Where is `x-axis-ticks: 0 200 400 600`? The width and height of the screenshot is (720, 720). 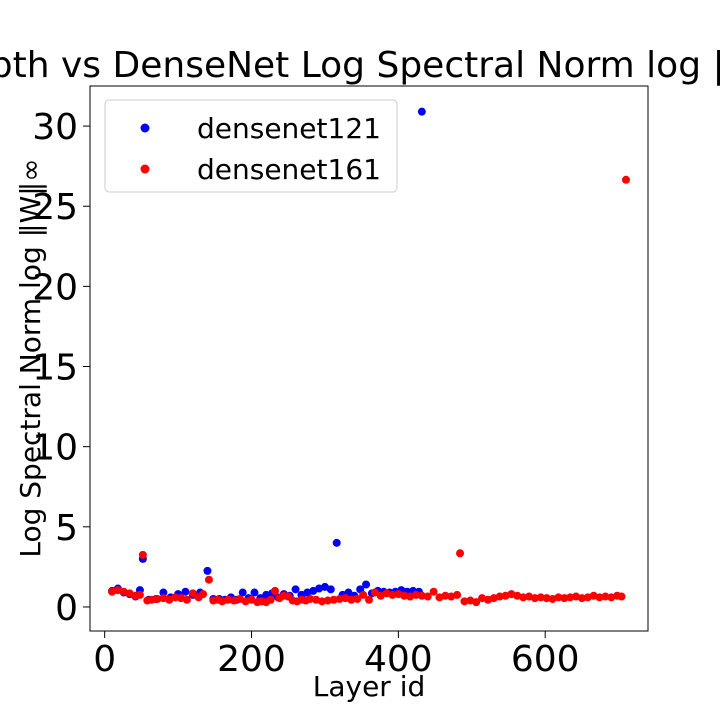 x-axis-ticks: 0 200 400 600 is located at coordinates (336, 655).